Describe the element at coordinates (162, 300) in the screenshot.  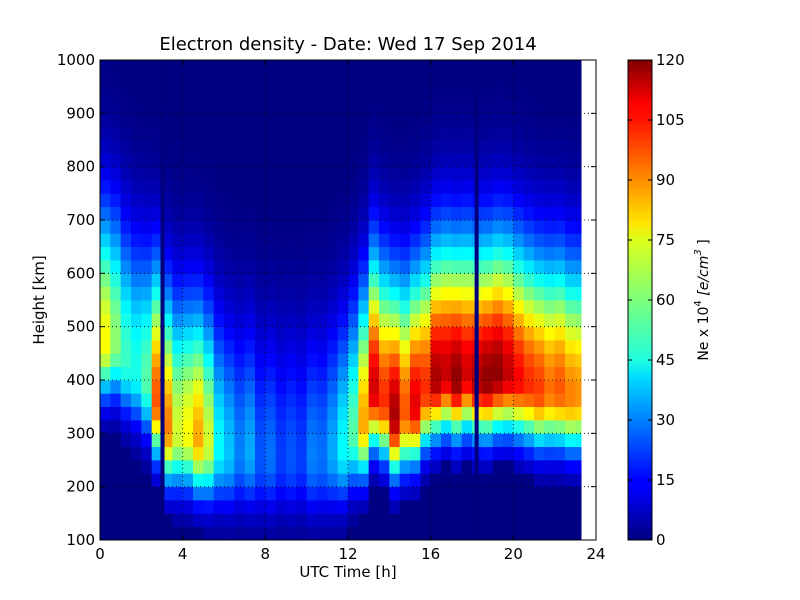
I see `data-gap-stripe` at that location.